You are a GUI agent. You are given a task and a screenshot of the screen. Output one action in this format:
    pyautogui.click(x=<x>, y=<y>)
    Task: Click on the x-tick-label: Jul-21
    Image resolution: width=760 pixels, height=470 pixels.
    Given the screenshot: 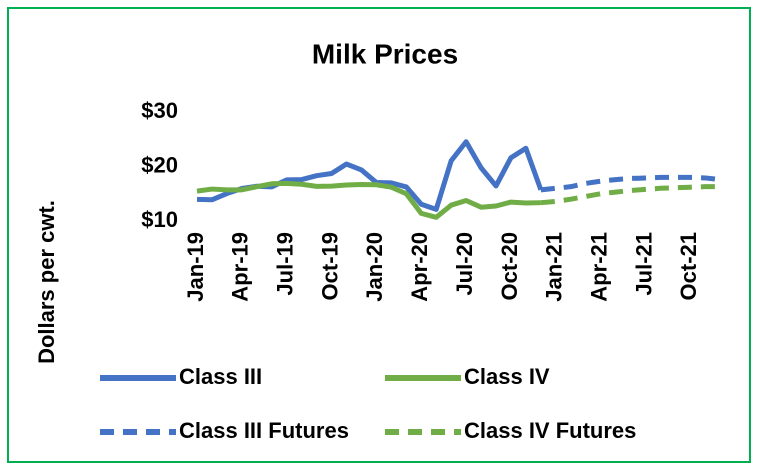 What is the action you would take?
    pyautogui.click(x=643, y=264)
    